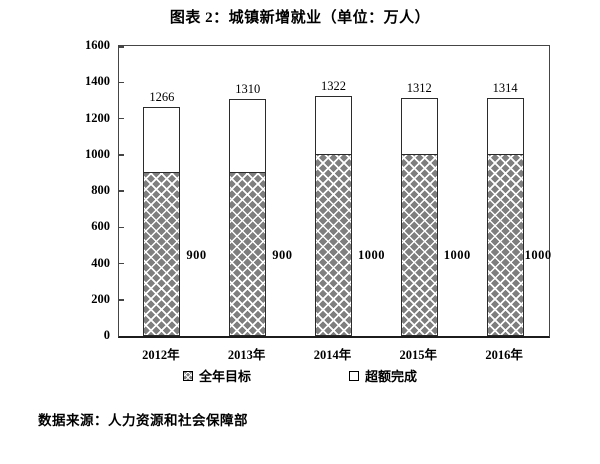 The width and height of the screenshot is (600, 464). I want to click on bar-total-label: 1314, so click(505, 87).